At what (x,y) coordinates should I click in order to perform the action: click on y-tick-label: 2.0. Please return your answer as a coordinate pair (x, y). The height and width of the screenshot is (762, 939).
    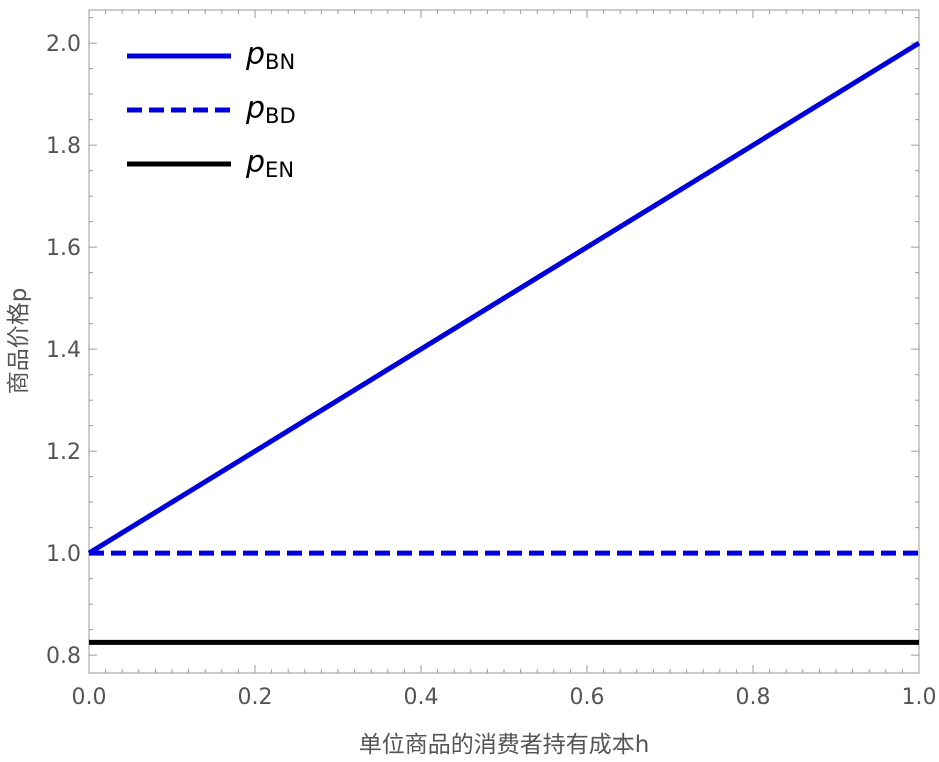
    Looking at the image, I should click on (63, 44).